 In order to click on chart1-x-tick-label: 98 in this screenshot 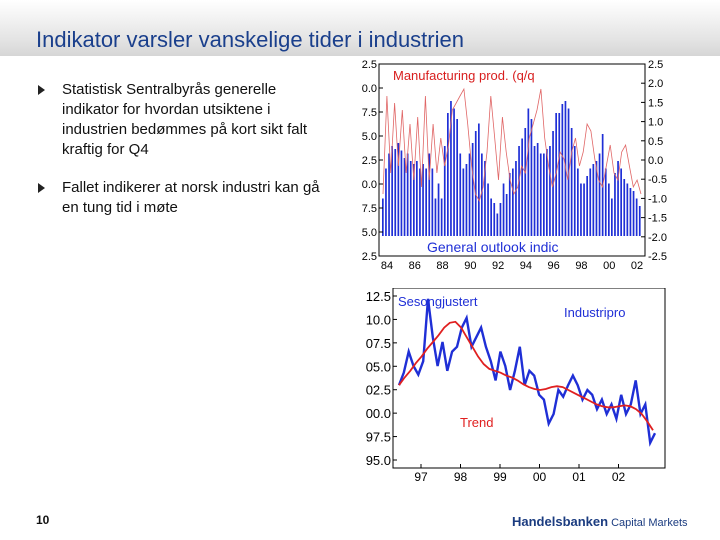, I will do `click(581, 266)`.